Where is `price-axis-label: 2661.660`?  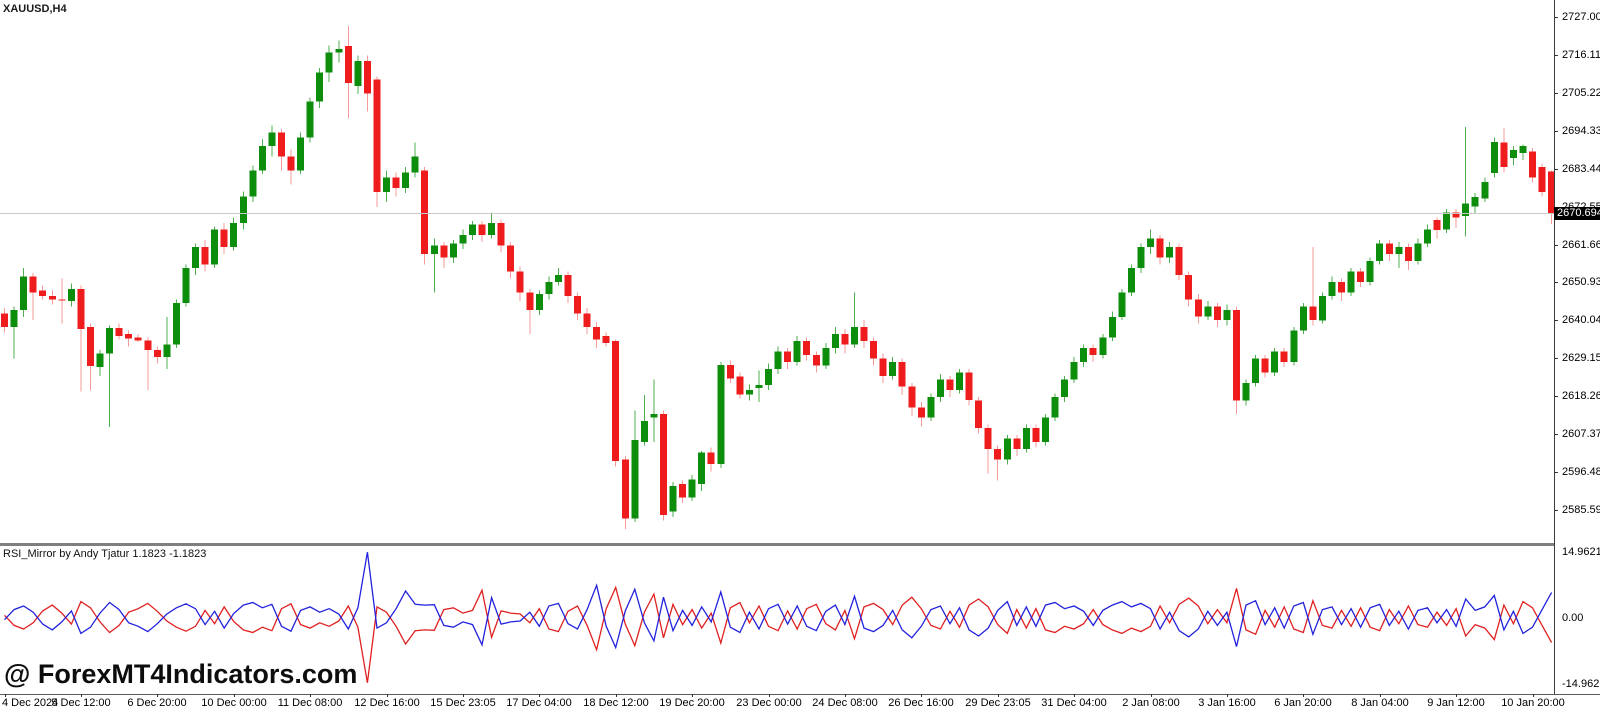
price-axis-label: 2661.660 is located at coordinates (1581, 245).